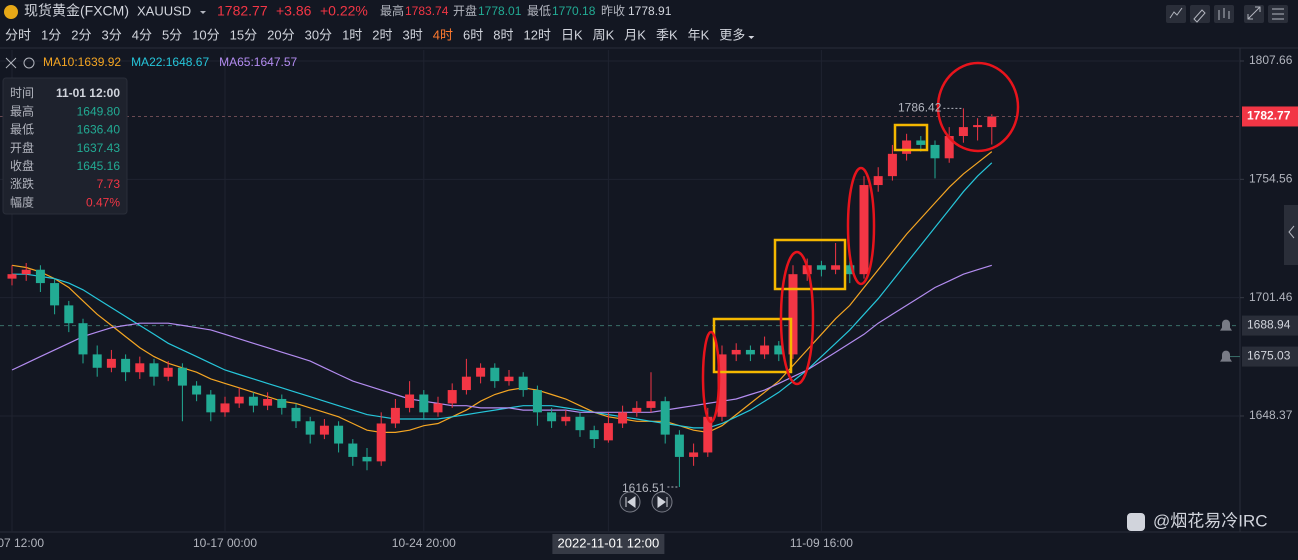  I want to click on symbol: XAUUSD, so click(164, 10).